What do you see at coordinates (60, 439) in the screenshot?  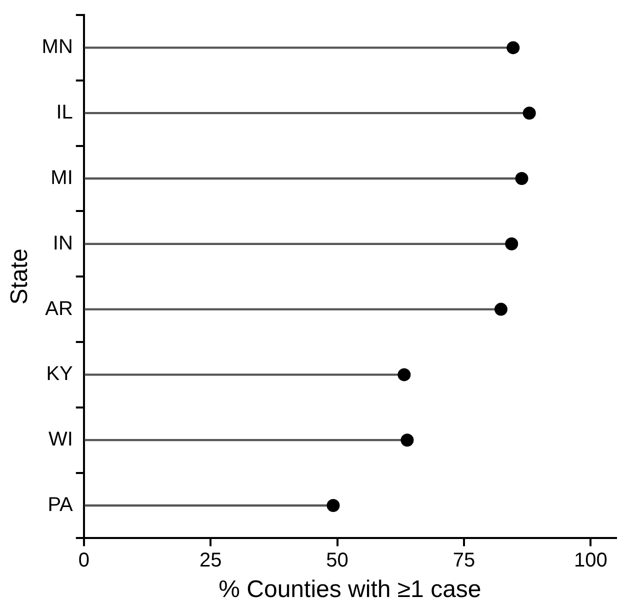 I see `y-tick-label: WI` at bounding box center [60, 439].